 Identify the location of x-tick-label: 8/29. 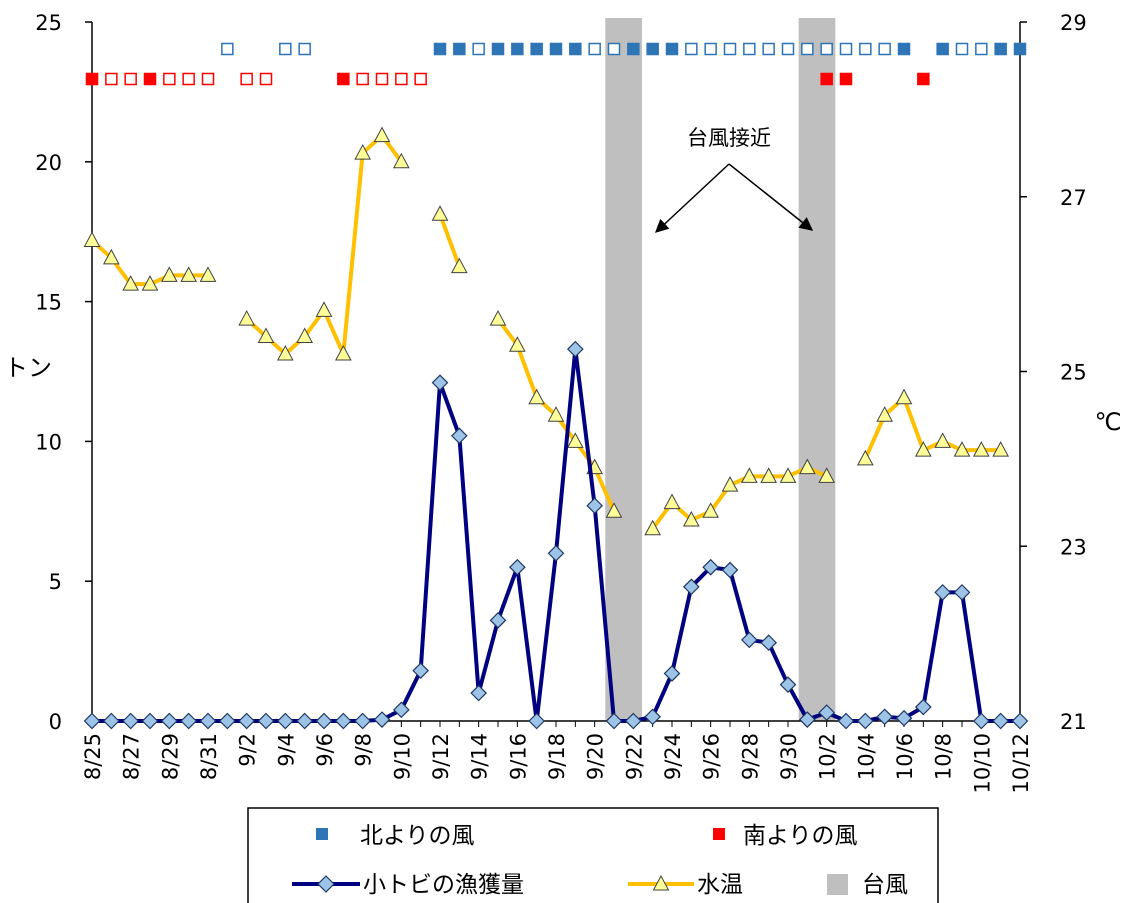
(170, 756).